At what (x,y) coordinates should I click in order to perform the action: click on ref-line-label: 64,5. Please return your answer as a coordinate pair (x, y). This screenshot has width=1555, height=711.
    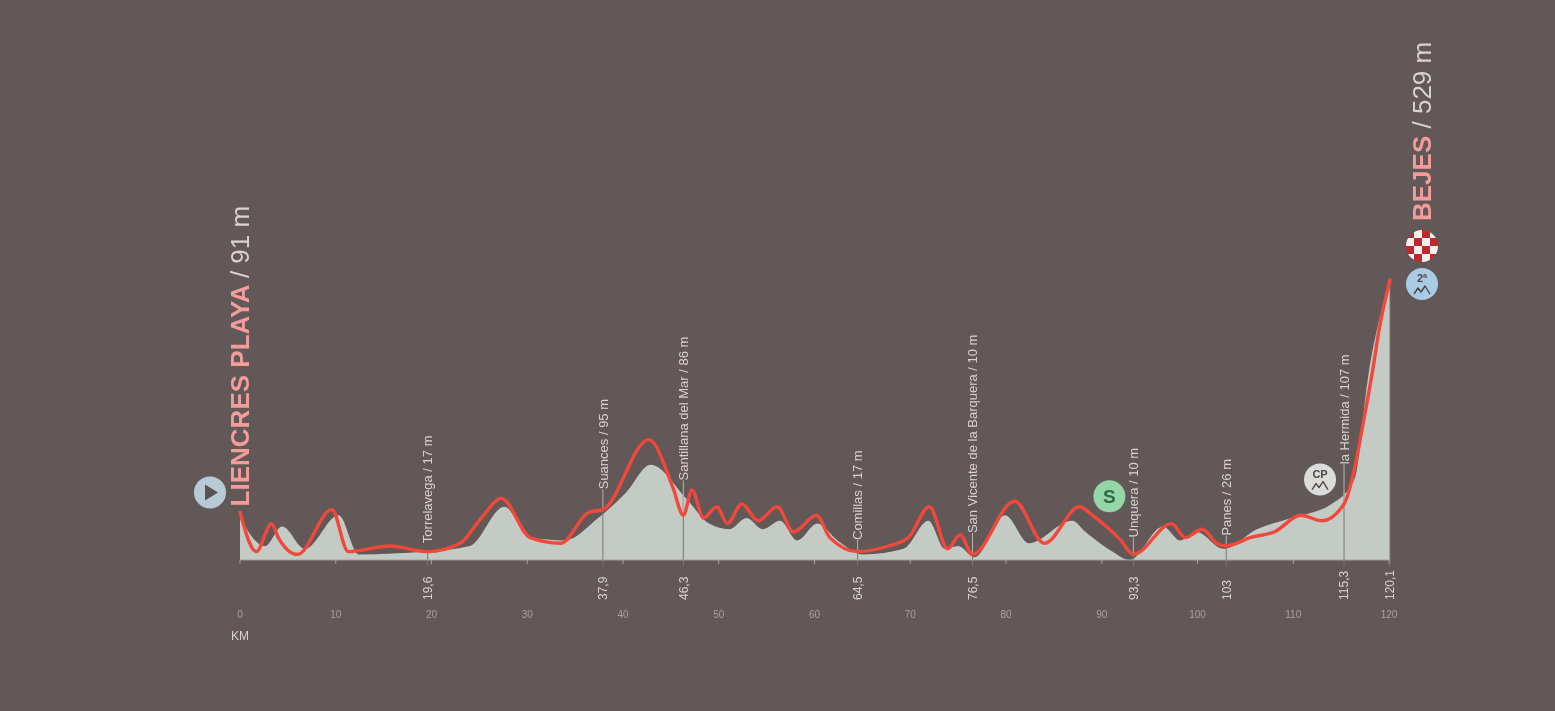
    Looking at the image, I should click on (857, 588).